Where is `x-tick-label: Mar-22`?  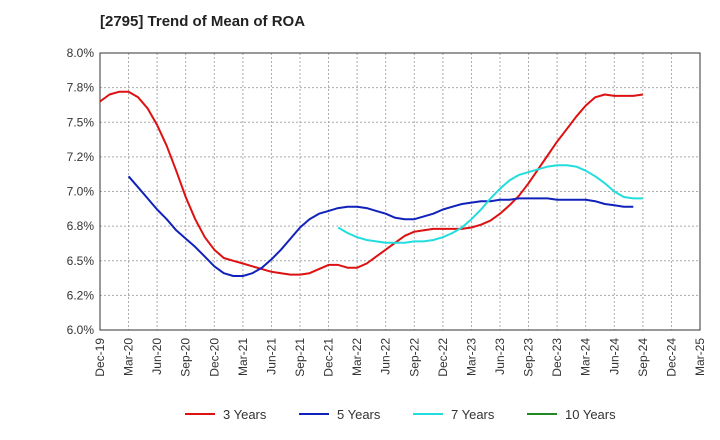 x-tick-label: Mar-22 is located at coordinates (357, 357).